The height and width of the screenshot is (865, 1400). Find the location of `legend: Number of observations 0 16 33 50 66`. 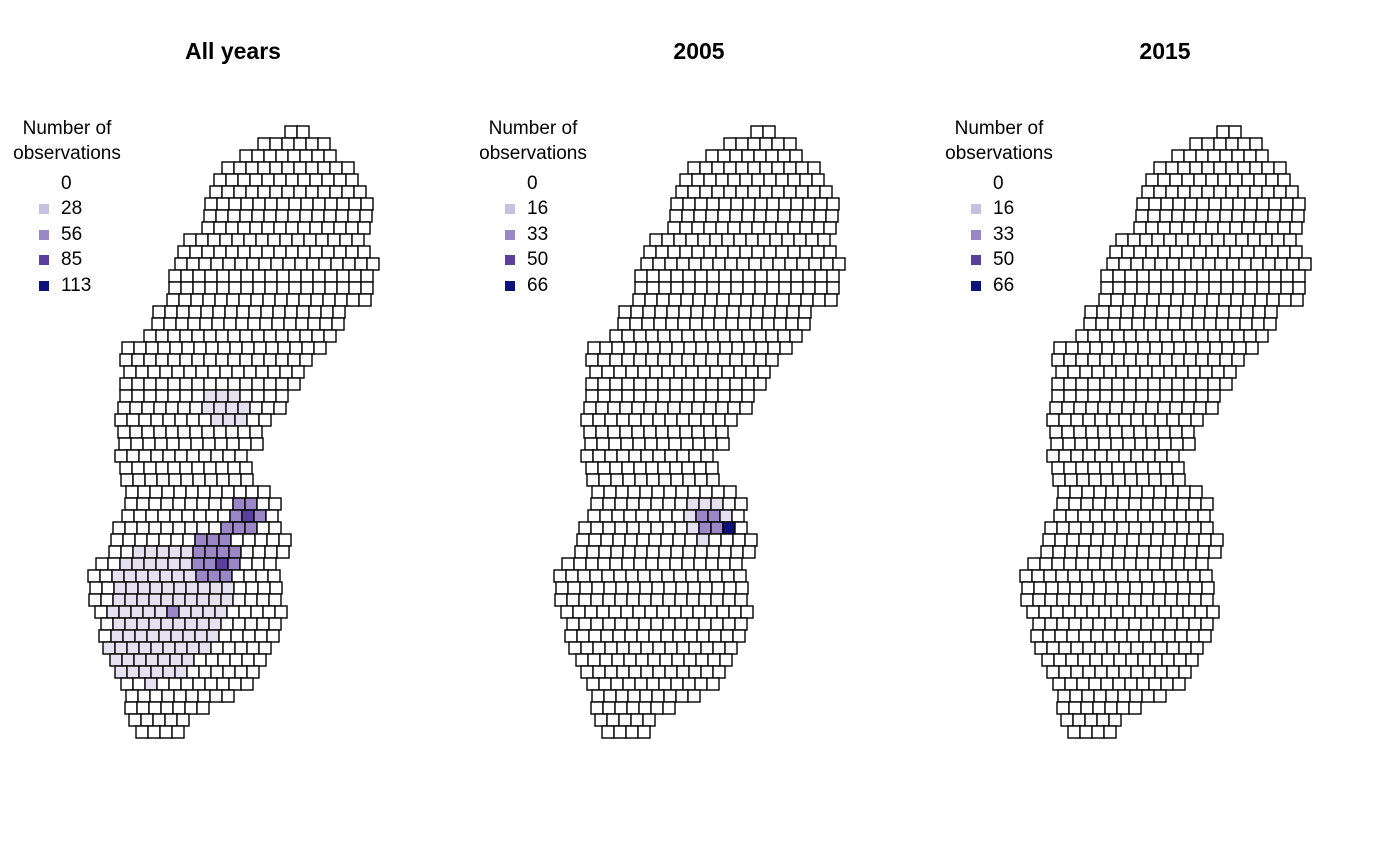

legend: Number of observations 0 16 33 50 66 is located at coordinates (1004, 207).